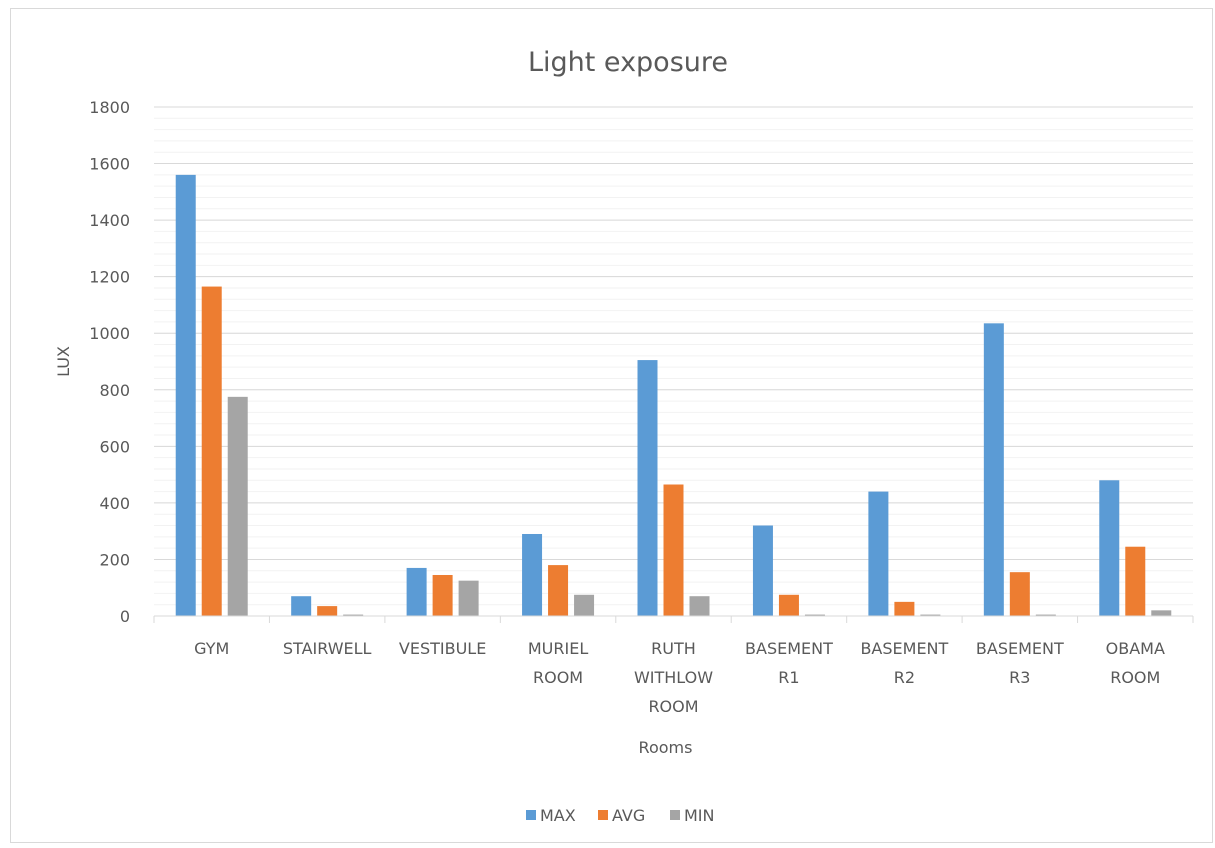 The height and width of the screenshot is (848, 1215). What do you see at coordinates (628, 62) in the screenshot?
I see `chart-title: Light exposure` at bounding box center [628, 62].